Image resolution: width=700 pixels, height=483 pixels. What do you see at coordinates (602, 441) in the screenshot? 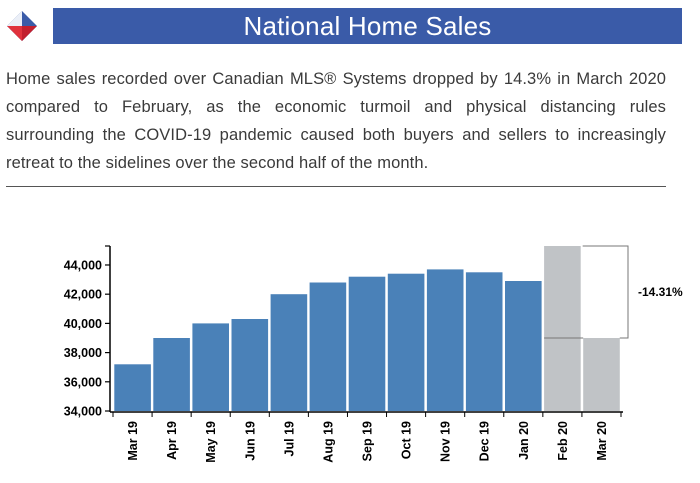
I see `x-tick-label: Mar 20` at bounding box center [602, 441].